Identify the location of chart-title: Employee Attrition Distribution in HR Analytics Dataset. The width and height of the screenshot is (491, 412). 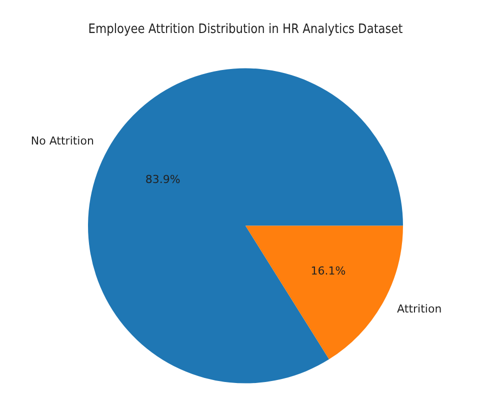
(245, 28).